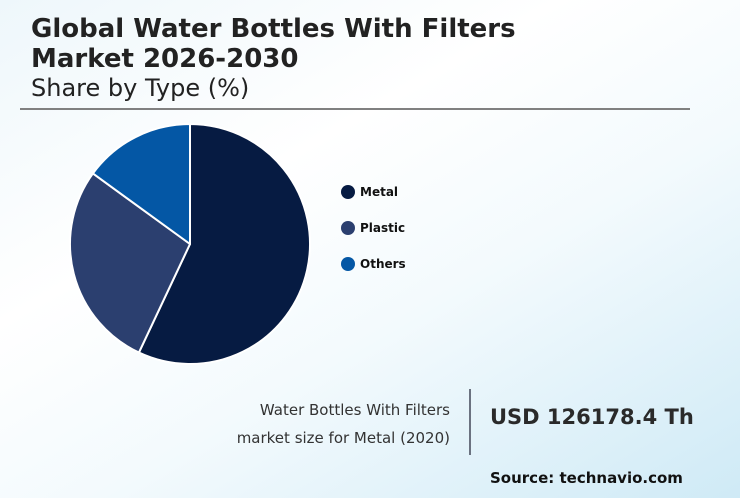 The width and height of the screenshot is (740, 498). Describe the element at coordinates (273, 29) in the screenshot. I see `title-line-1: Global Water Bottles With Filters` at that location.